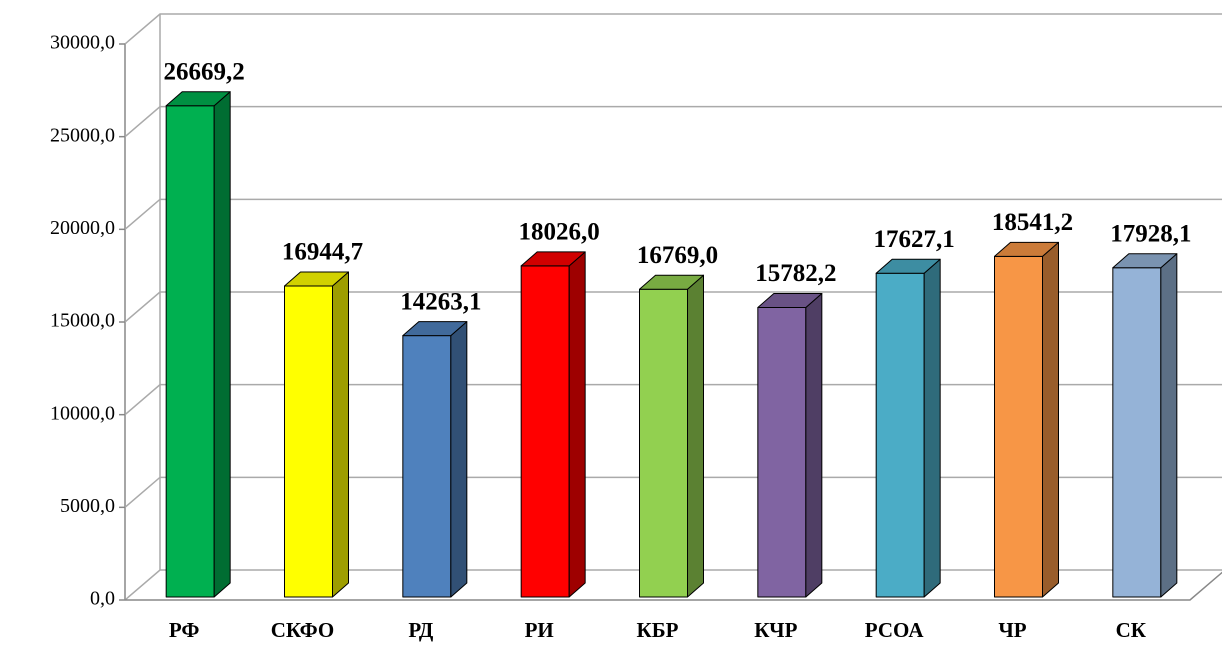  What do you see at coordinates (677, 255) in the screenshot?
I see `value-label: 16769,0` at bounding box center [677, 255].